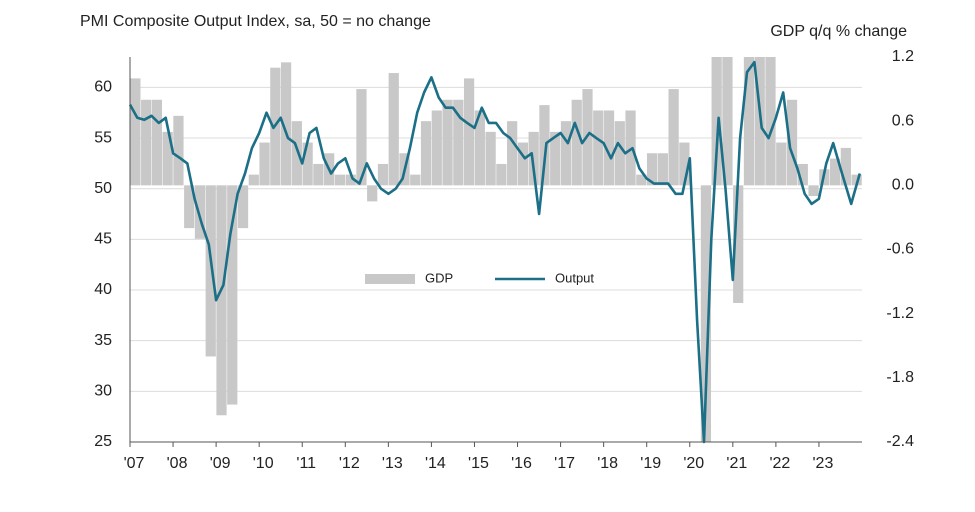 The image size is (975, 512). What do you see at coordinates (900, 377) in the screenshot?
I see `y2-tick-label: -1.8` at bounding box center [900, 377].